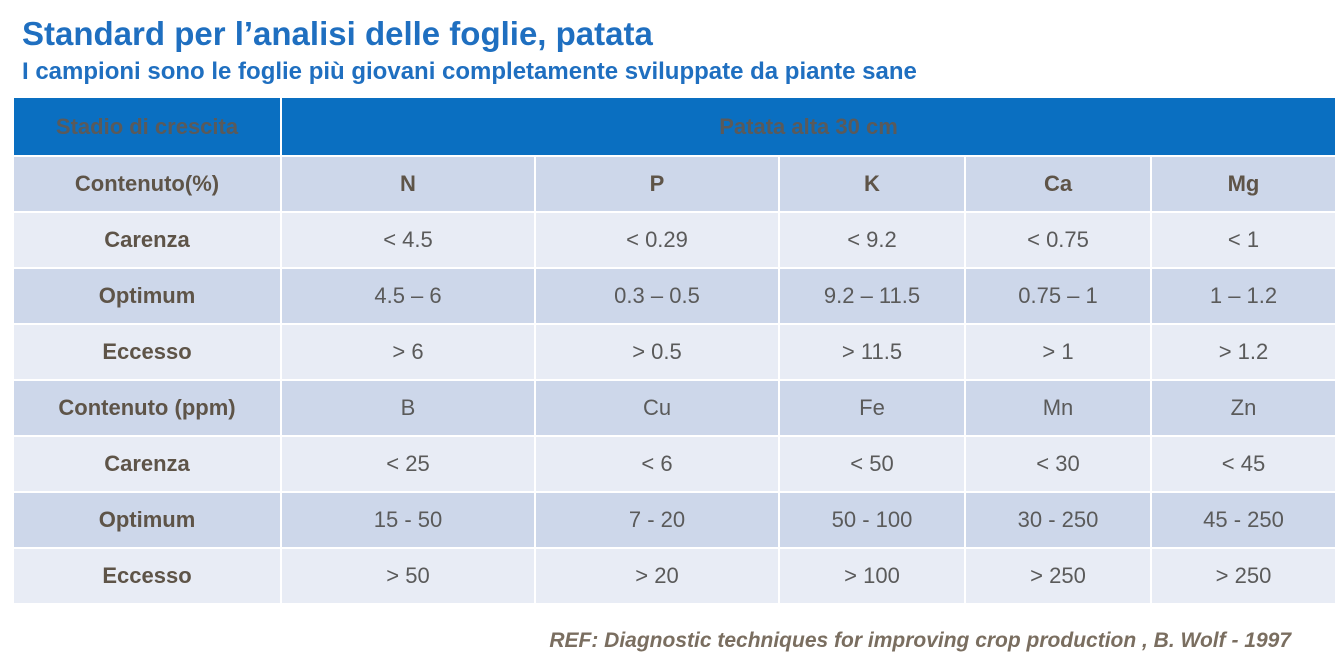  What do you see at coordinates (147, 184) in the screenshot?
I see `row-label: Contenuto(%)` at bounding box center [147, 184].